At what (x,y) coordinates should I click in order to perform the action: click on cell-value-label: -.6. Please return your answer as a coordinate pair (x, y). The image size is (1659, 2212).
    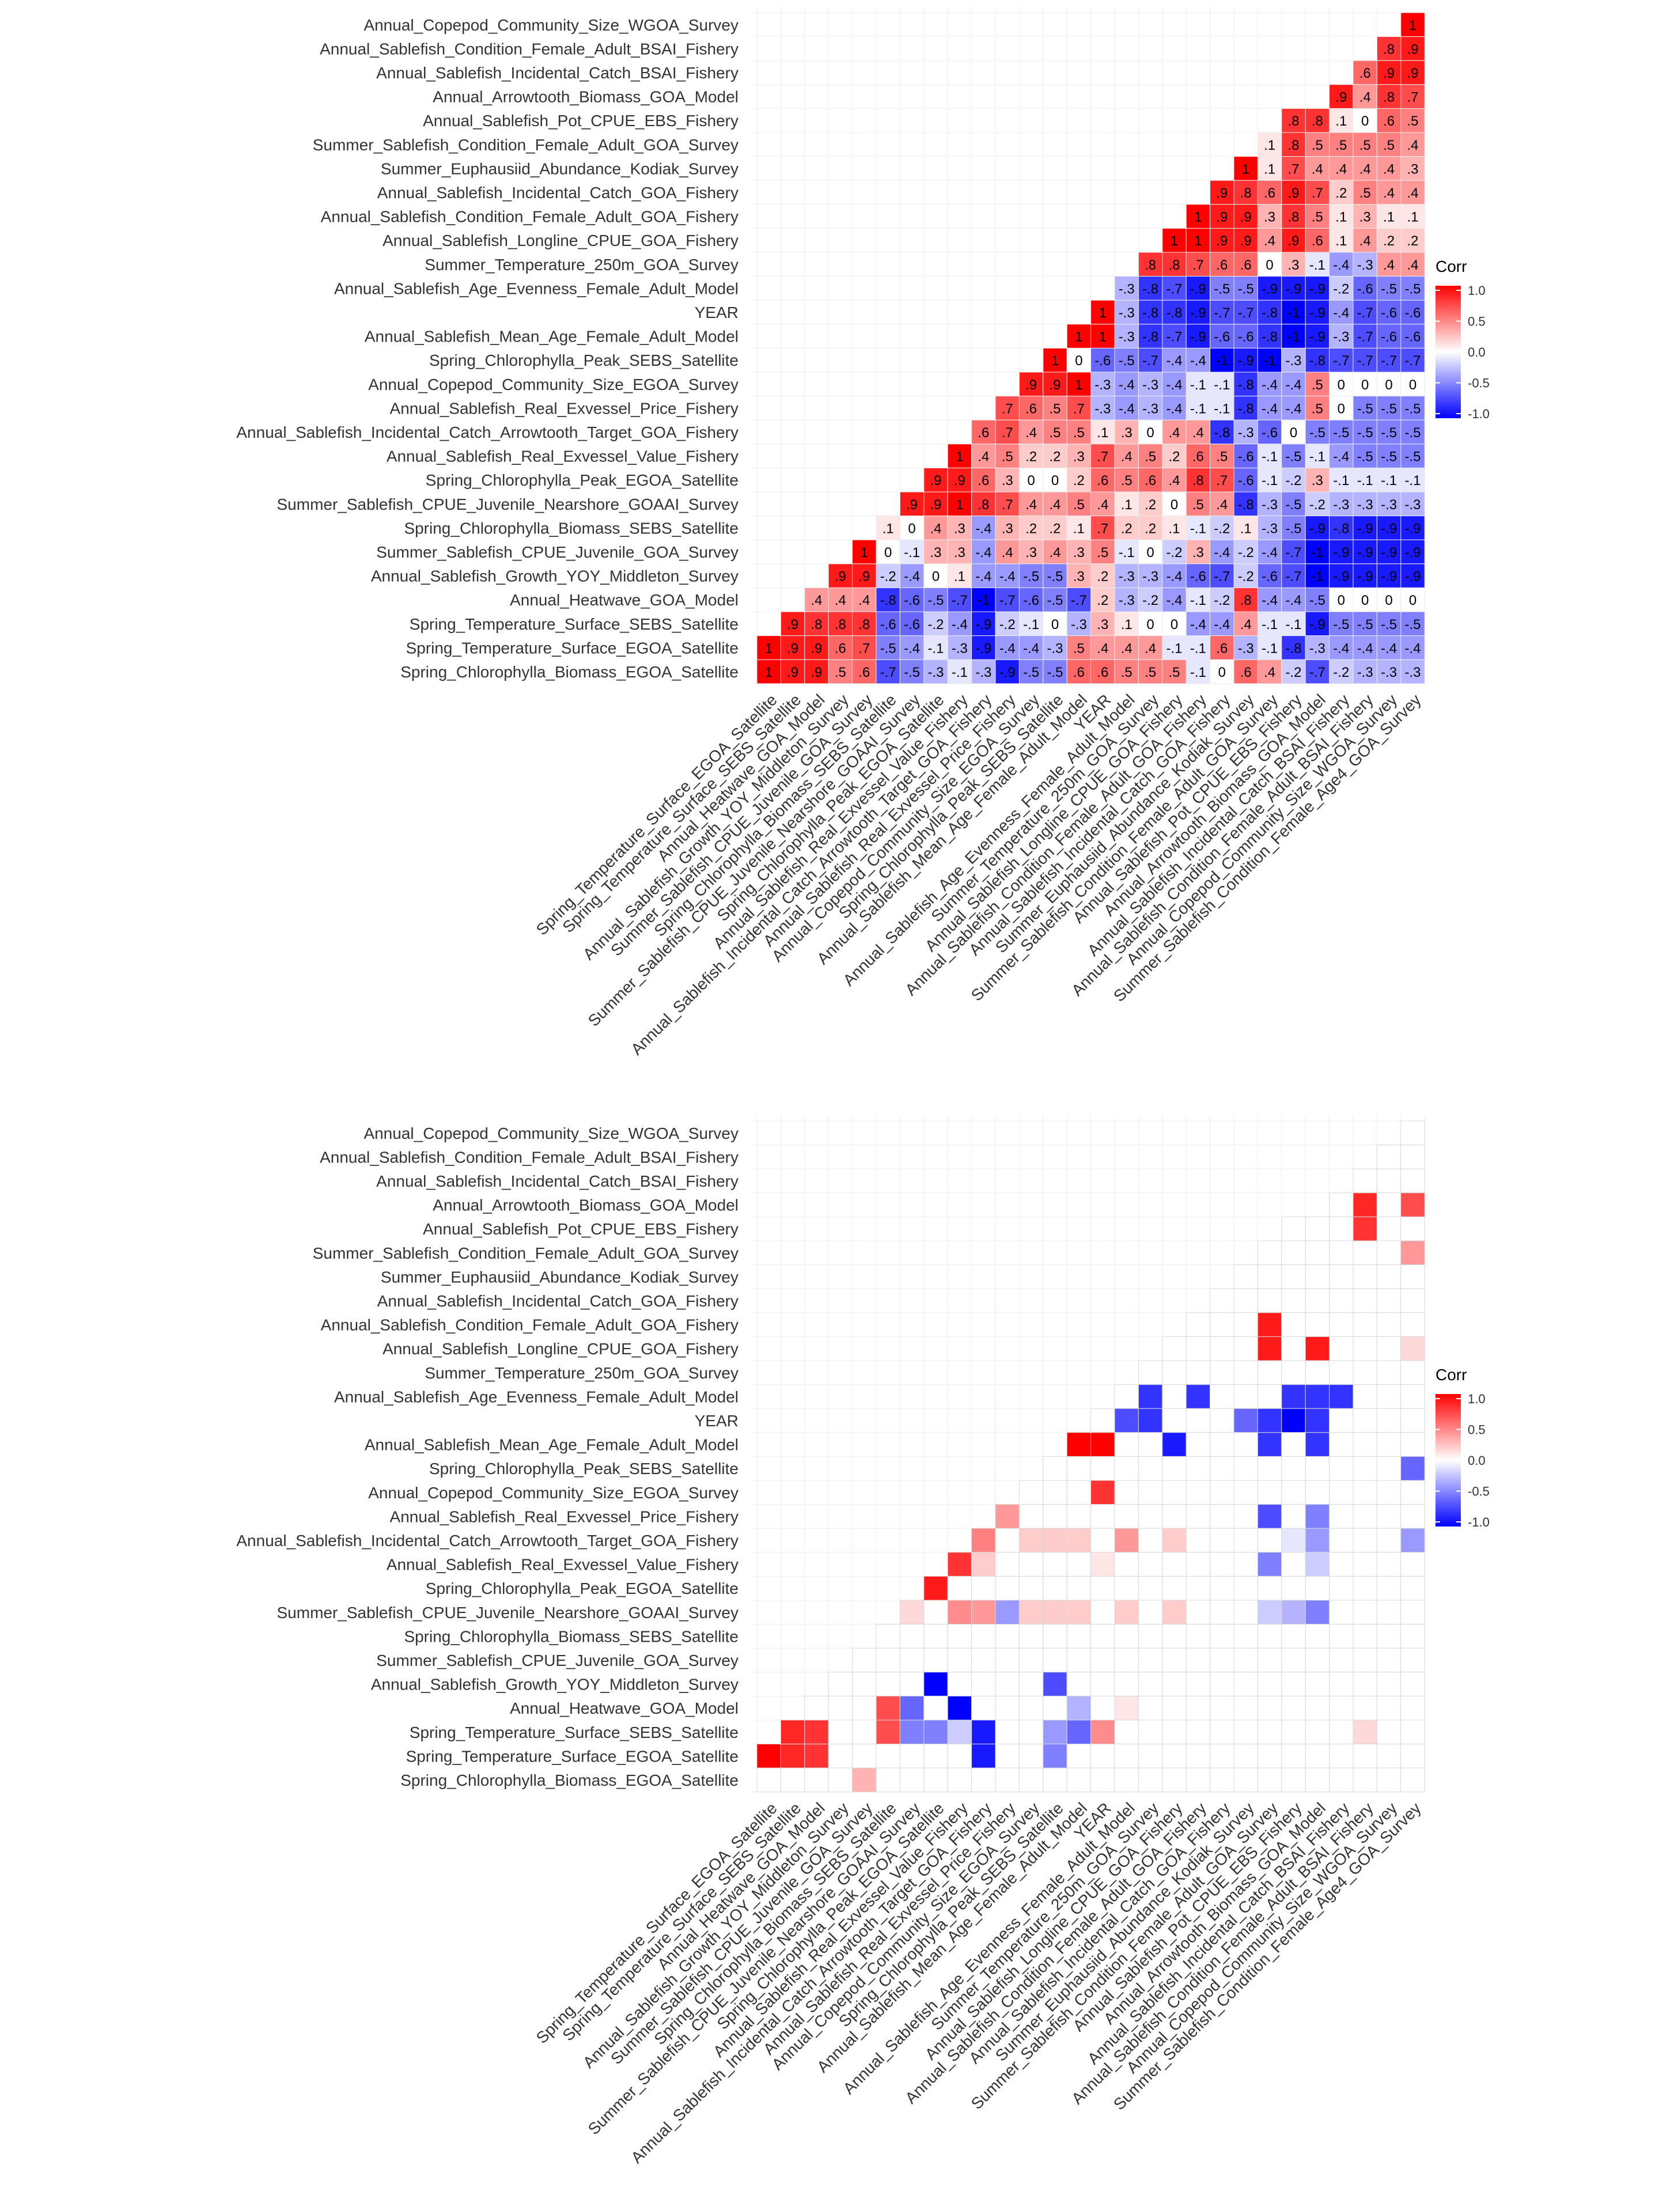
    Looking at the image, I should click on (888, 624).